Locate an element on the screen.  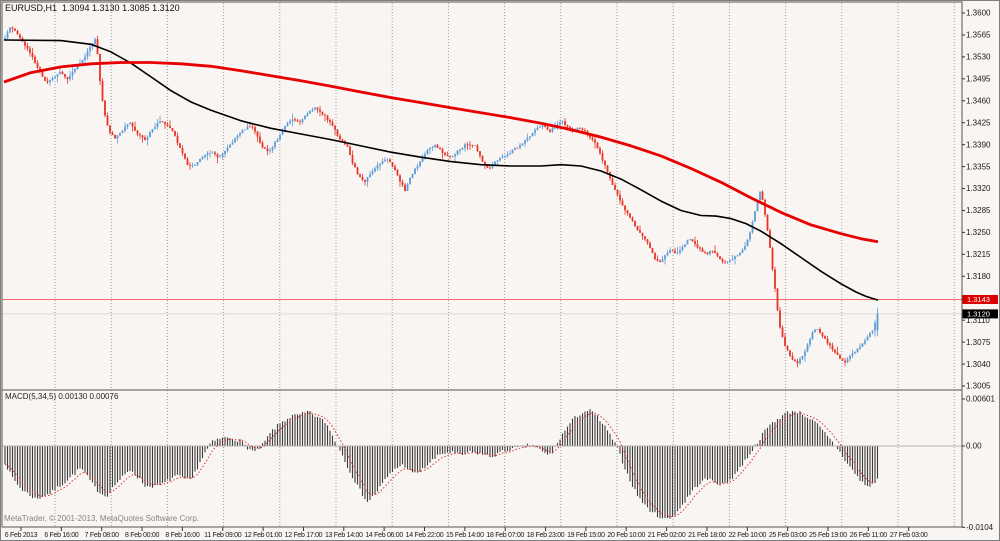
chart-title: EURUSD,H1 1.3094 1.3130 1.3085 1.3120 is located at coordinates (92, 8).